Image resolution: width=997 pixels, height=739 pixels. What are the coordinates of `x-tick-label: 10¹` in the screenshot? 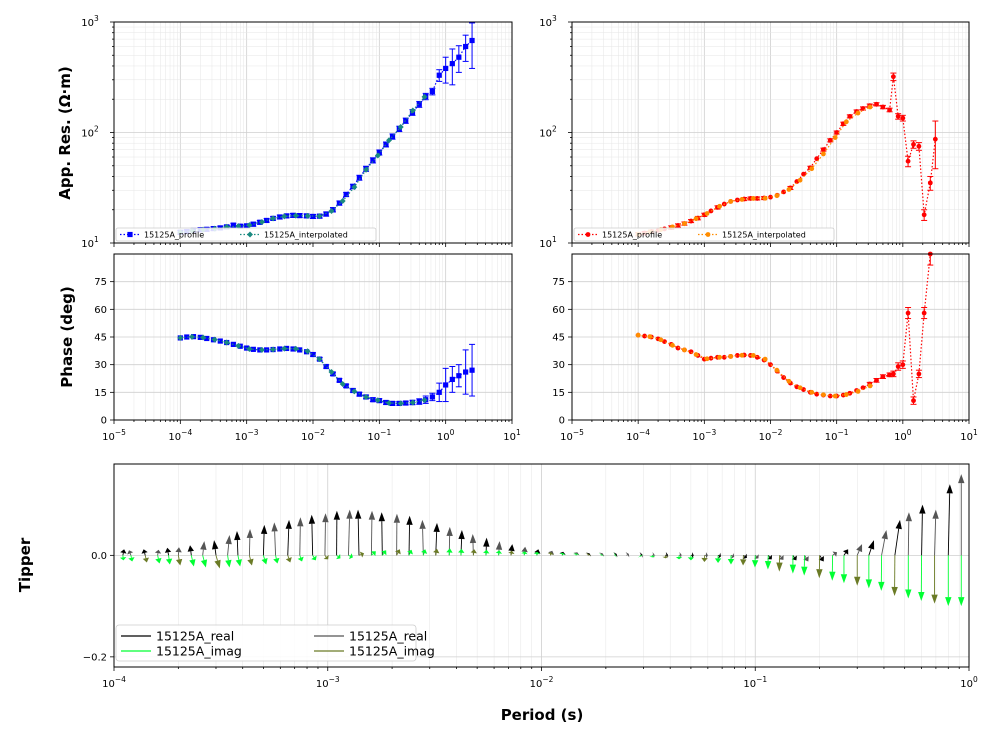 It's located at (969, 435).